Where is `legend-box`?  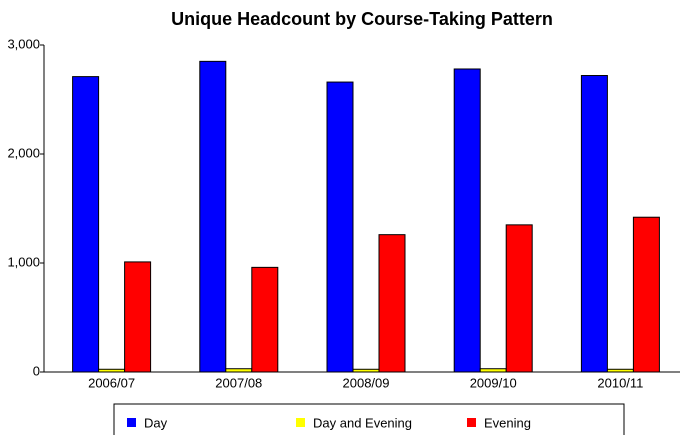
legend-box is located at coordinates (369, 419).